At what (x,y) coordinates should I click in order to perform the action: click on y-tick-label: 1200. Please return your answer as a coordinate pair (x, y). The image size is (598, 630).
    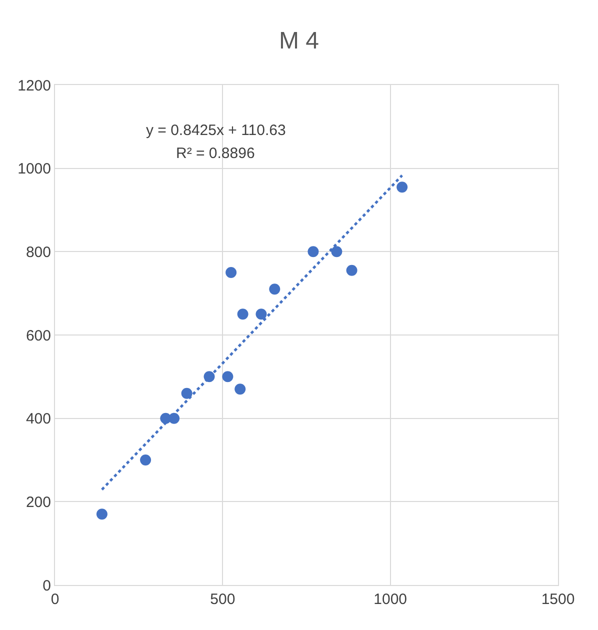
    Looking at the image, I should click on (34, 85).